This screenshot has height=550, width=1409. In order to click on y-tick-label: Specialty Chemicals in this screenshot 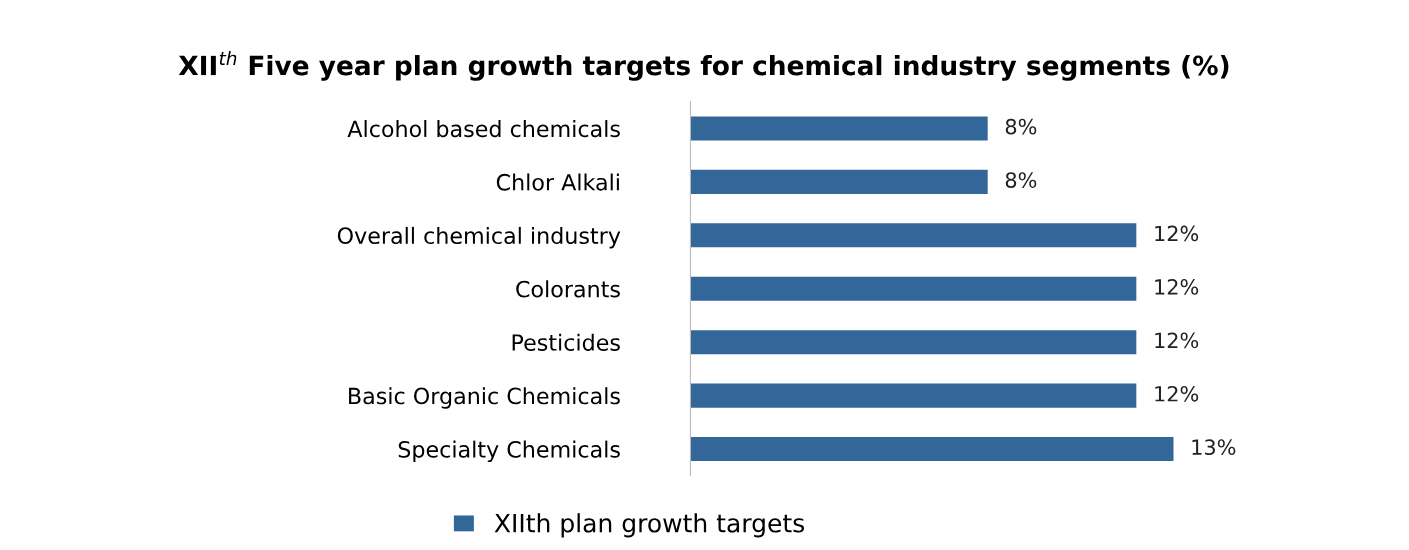, I will do `click(509, 451)`.